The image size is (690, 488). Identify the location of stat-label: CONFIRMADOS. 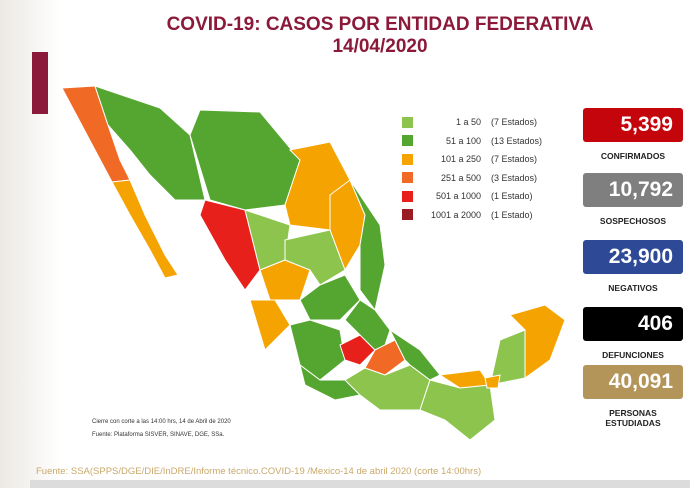
(633, 156).